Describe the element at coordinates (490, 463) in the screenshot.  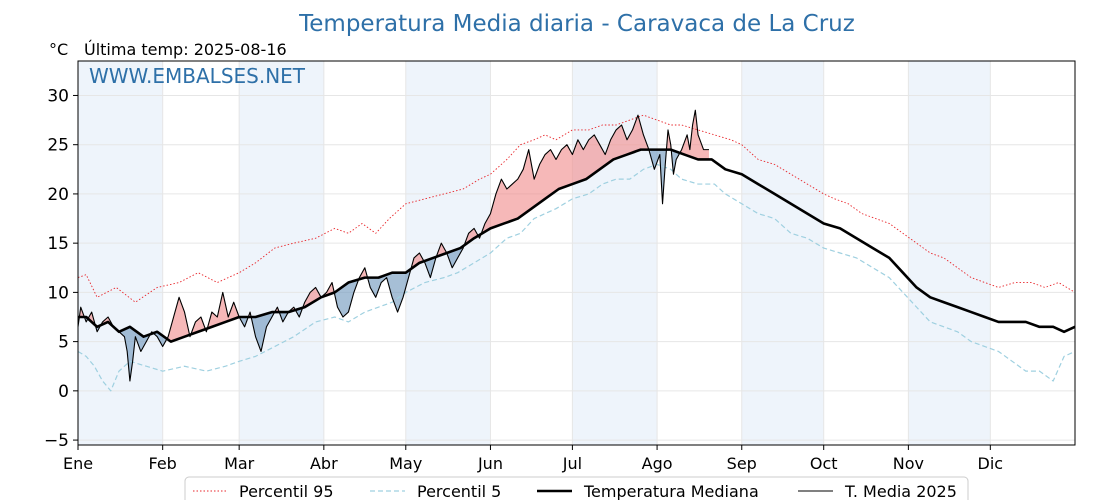
I see `x-tick-label-jun: Jun` at that location.